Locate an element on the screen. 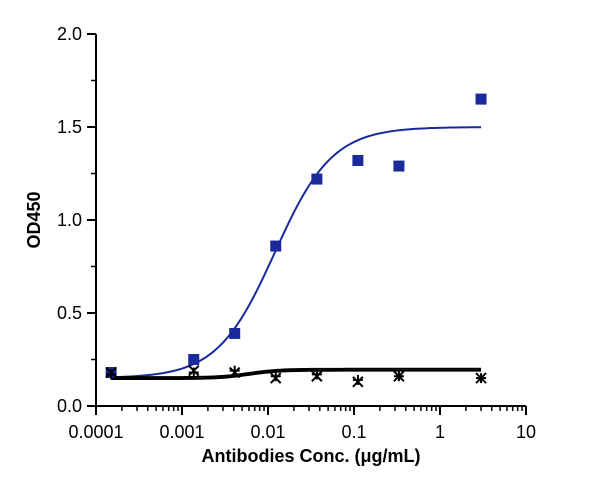 This screenshot has width=600, height=486. y-tick-label: 2.0 is located at coordinates (69, 34).